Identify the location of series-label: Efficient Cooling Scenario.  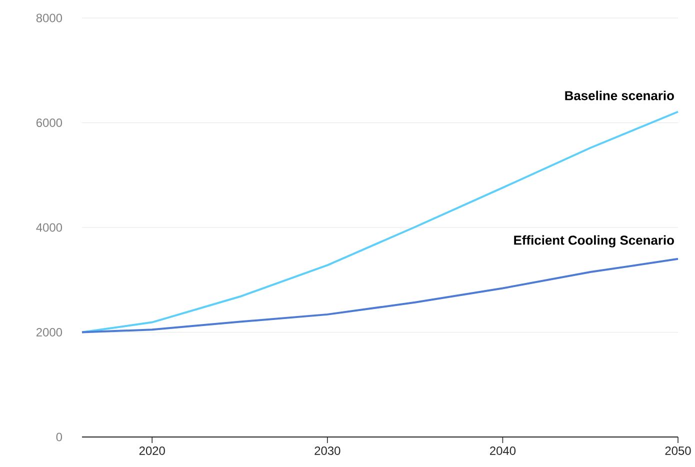
(594, 241).